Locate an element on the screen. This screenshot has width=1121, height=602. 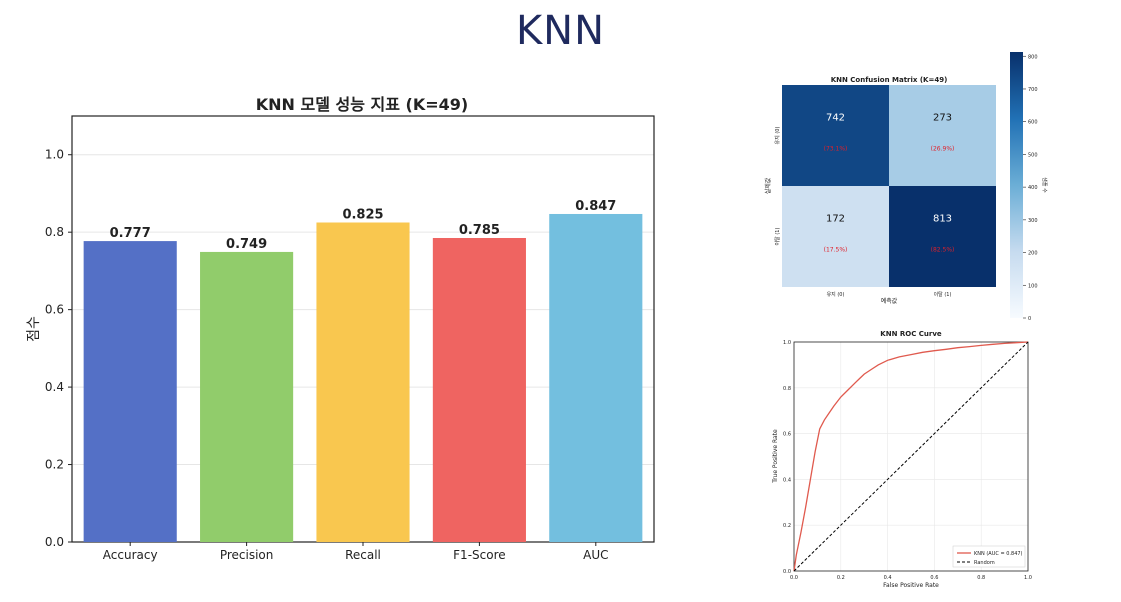
cm-colorbar is located at coordinates (1016, 185).